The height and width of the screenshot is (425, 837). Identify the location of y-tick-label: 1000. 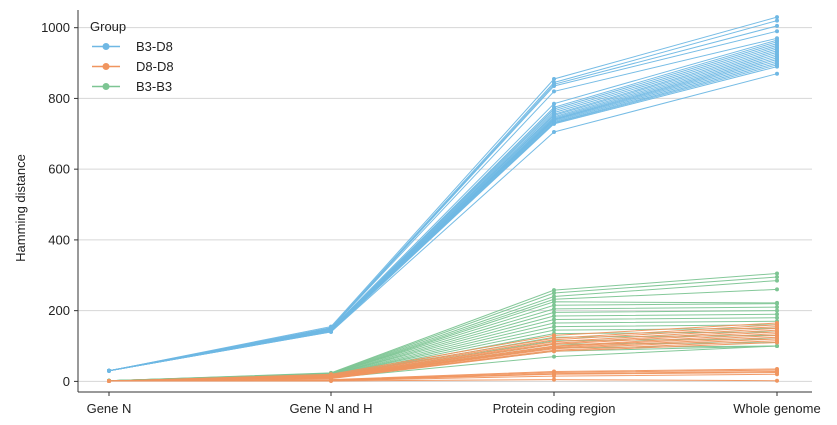
(55, 27).